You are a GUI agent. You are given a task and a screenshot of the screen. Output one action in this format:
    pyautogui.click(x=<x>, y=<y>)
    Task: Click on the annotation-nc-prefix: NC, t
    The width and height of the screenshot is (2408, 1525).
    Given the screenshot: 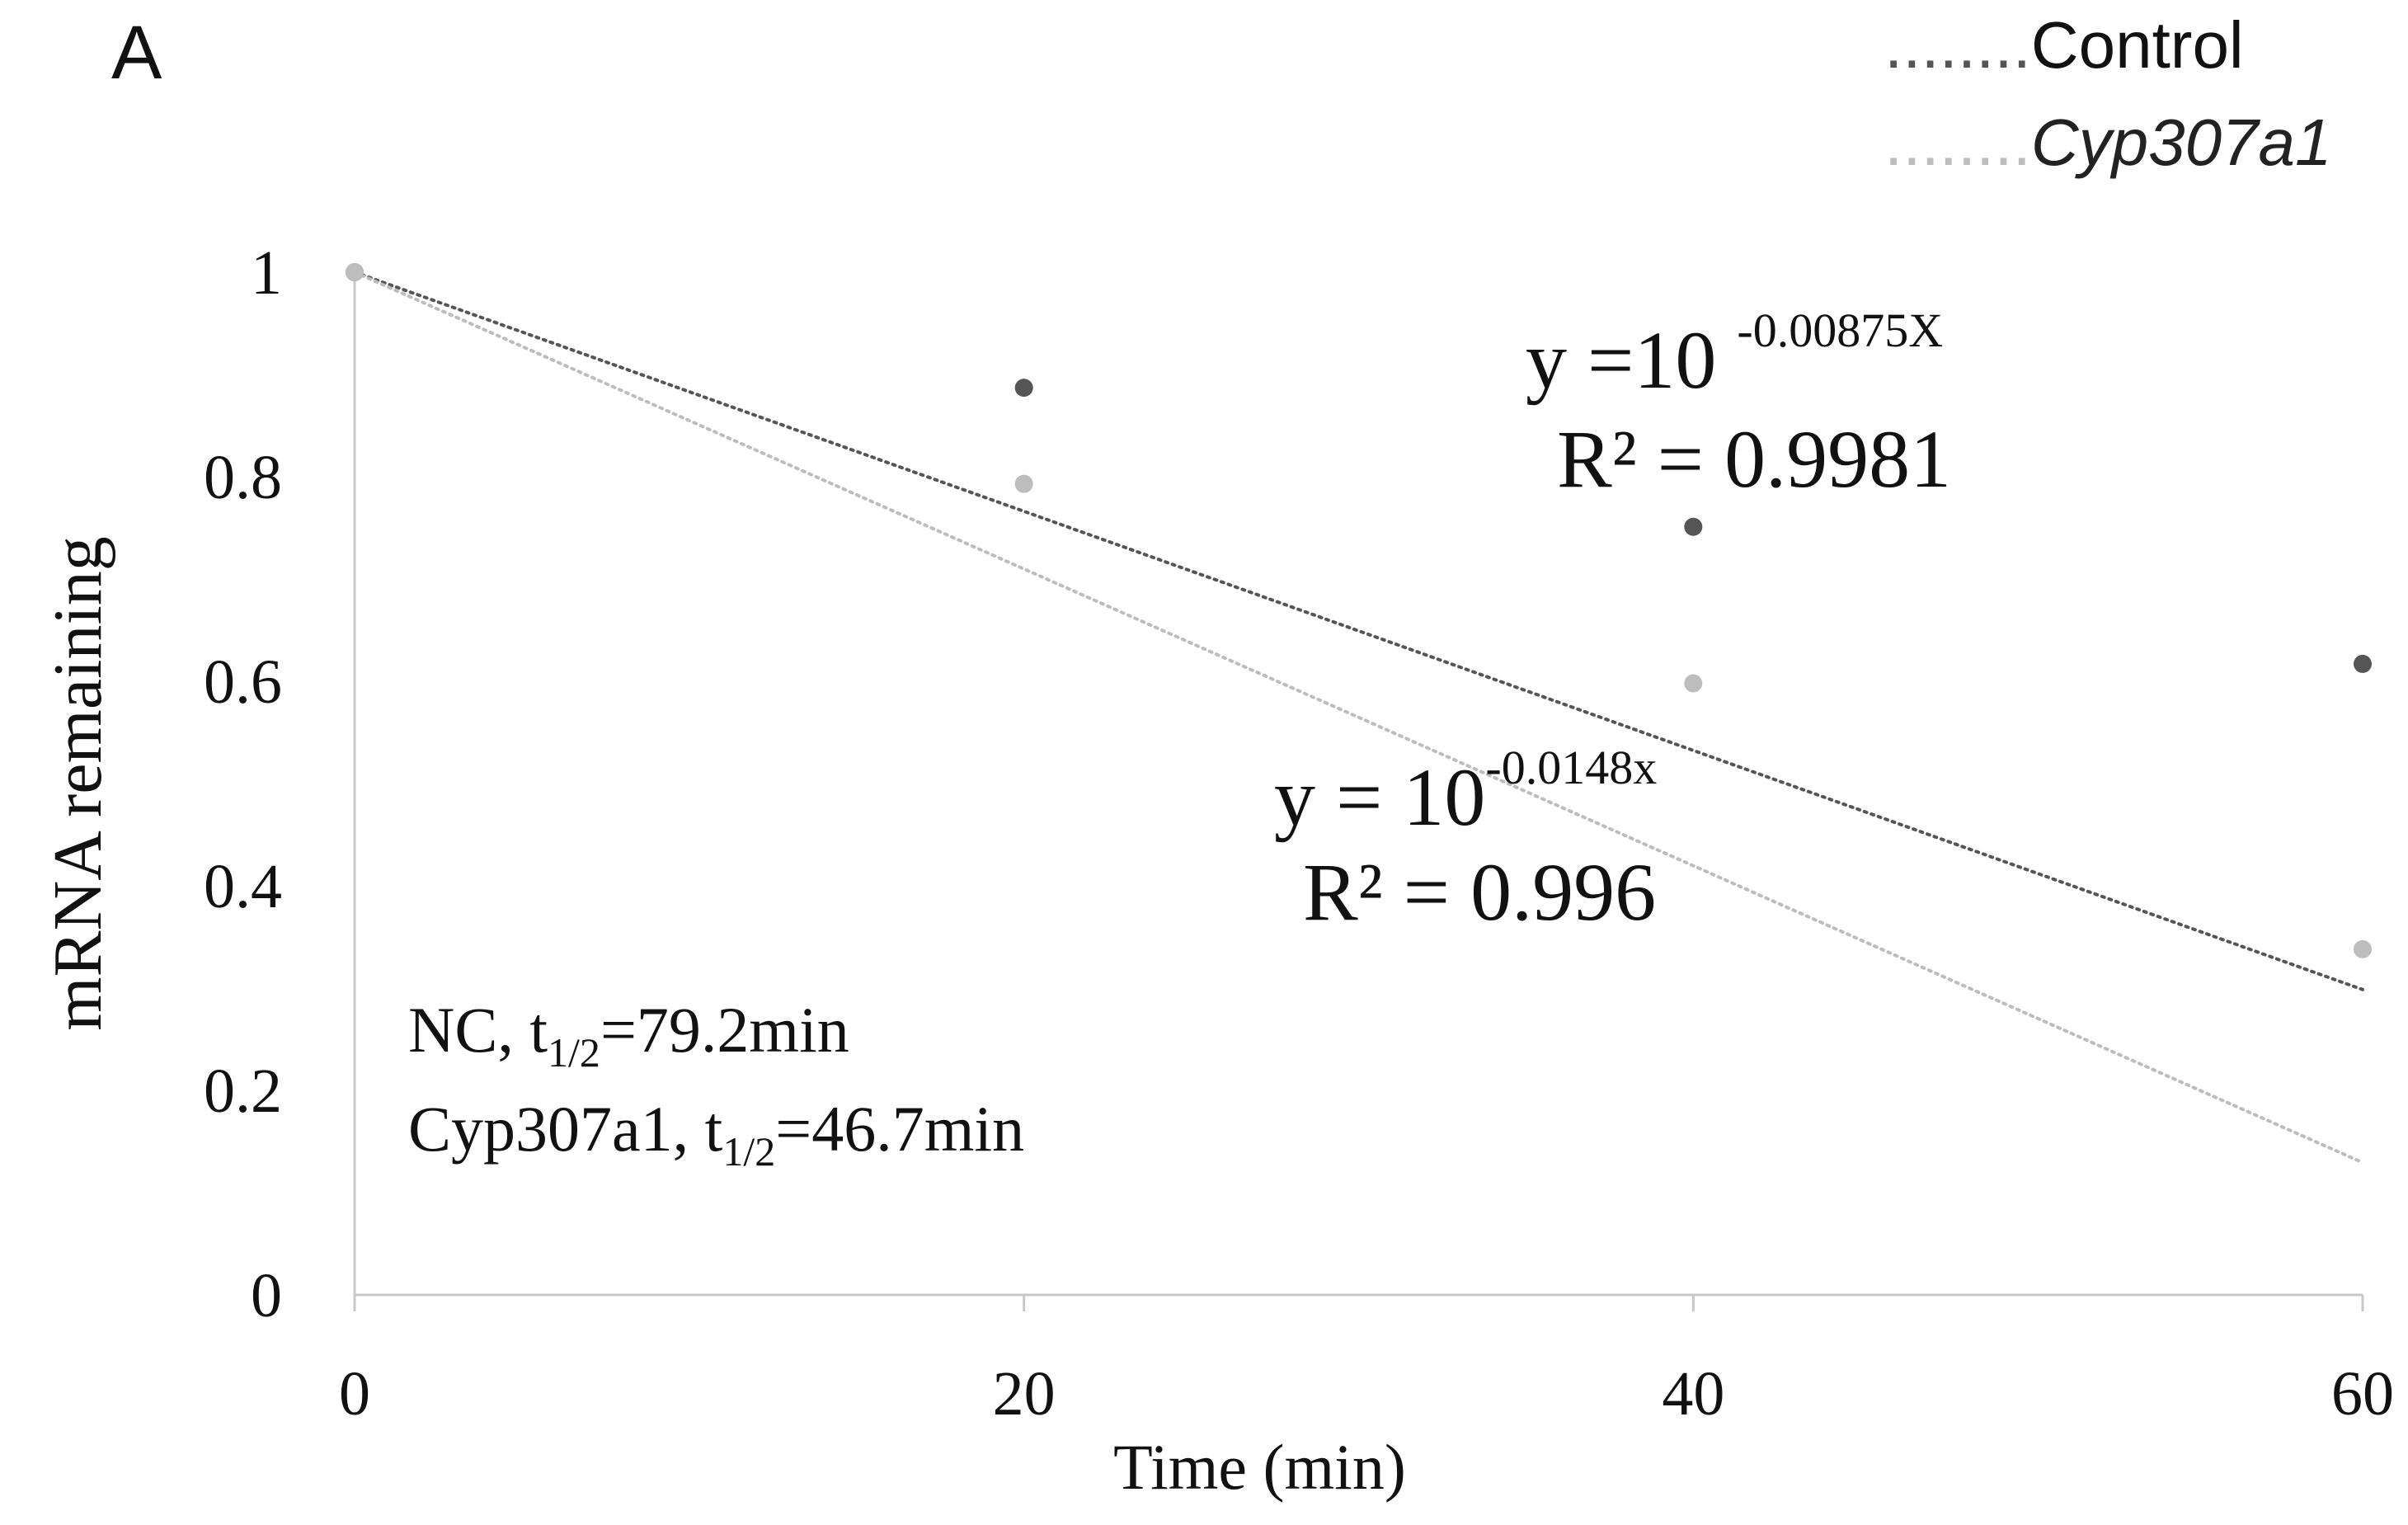 What is the action you would take?
    pyautogui.click(x=478, y=1030)
    